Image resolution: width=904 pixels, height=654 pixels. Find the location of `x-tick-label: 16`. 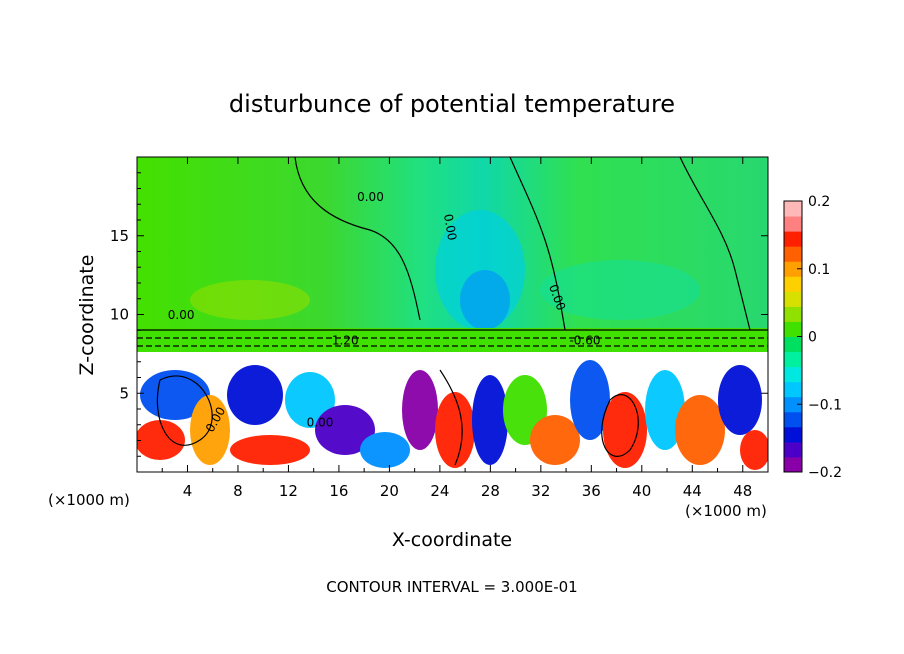

x-tick-label: 16 is located at coordinates (338, 491).